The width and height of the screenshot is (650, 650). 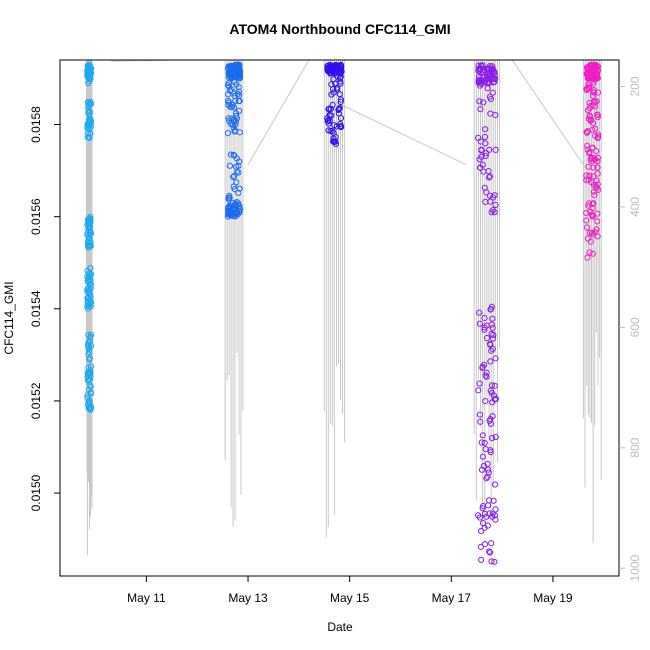 What do you see at coordinates (36, 124) in the screenshot?
I see `y-tick-label: 0.0158` at bounding box center [36, 124].